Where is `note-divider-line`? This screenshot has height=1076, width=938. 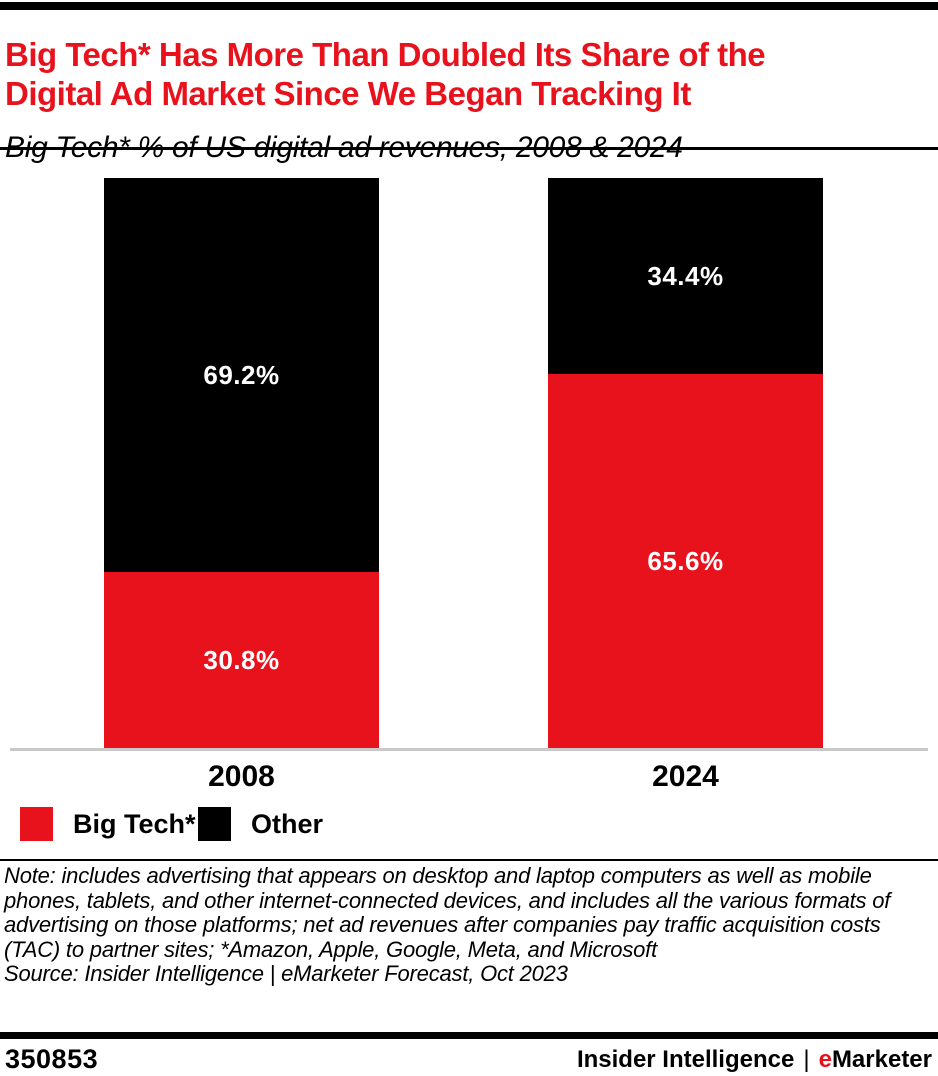 note-divider-line is located at coordinates (469, 860).